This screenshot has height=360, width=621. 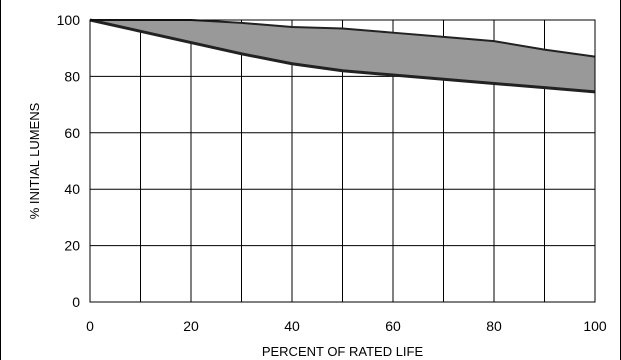 I want to click on x-tick-label: 100, so click(x=595, y=326).